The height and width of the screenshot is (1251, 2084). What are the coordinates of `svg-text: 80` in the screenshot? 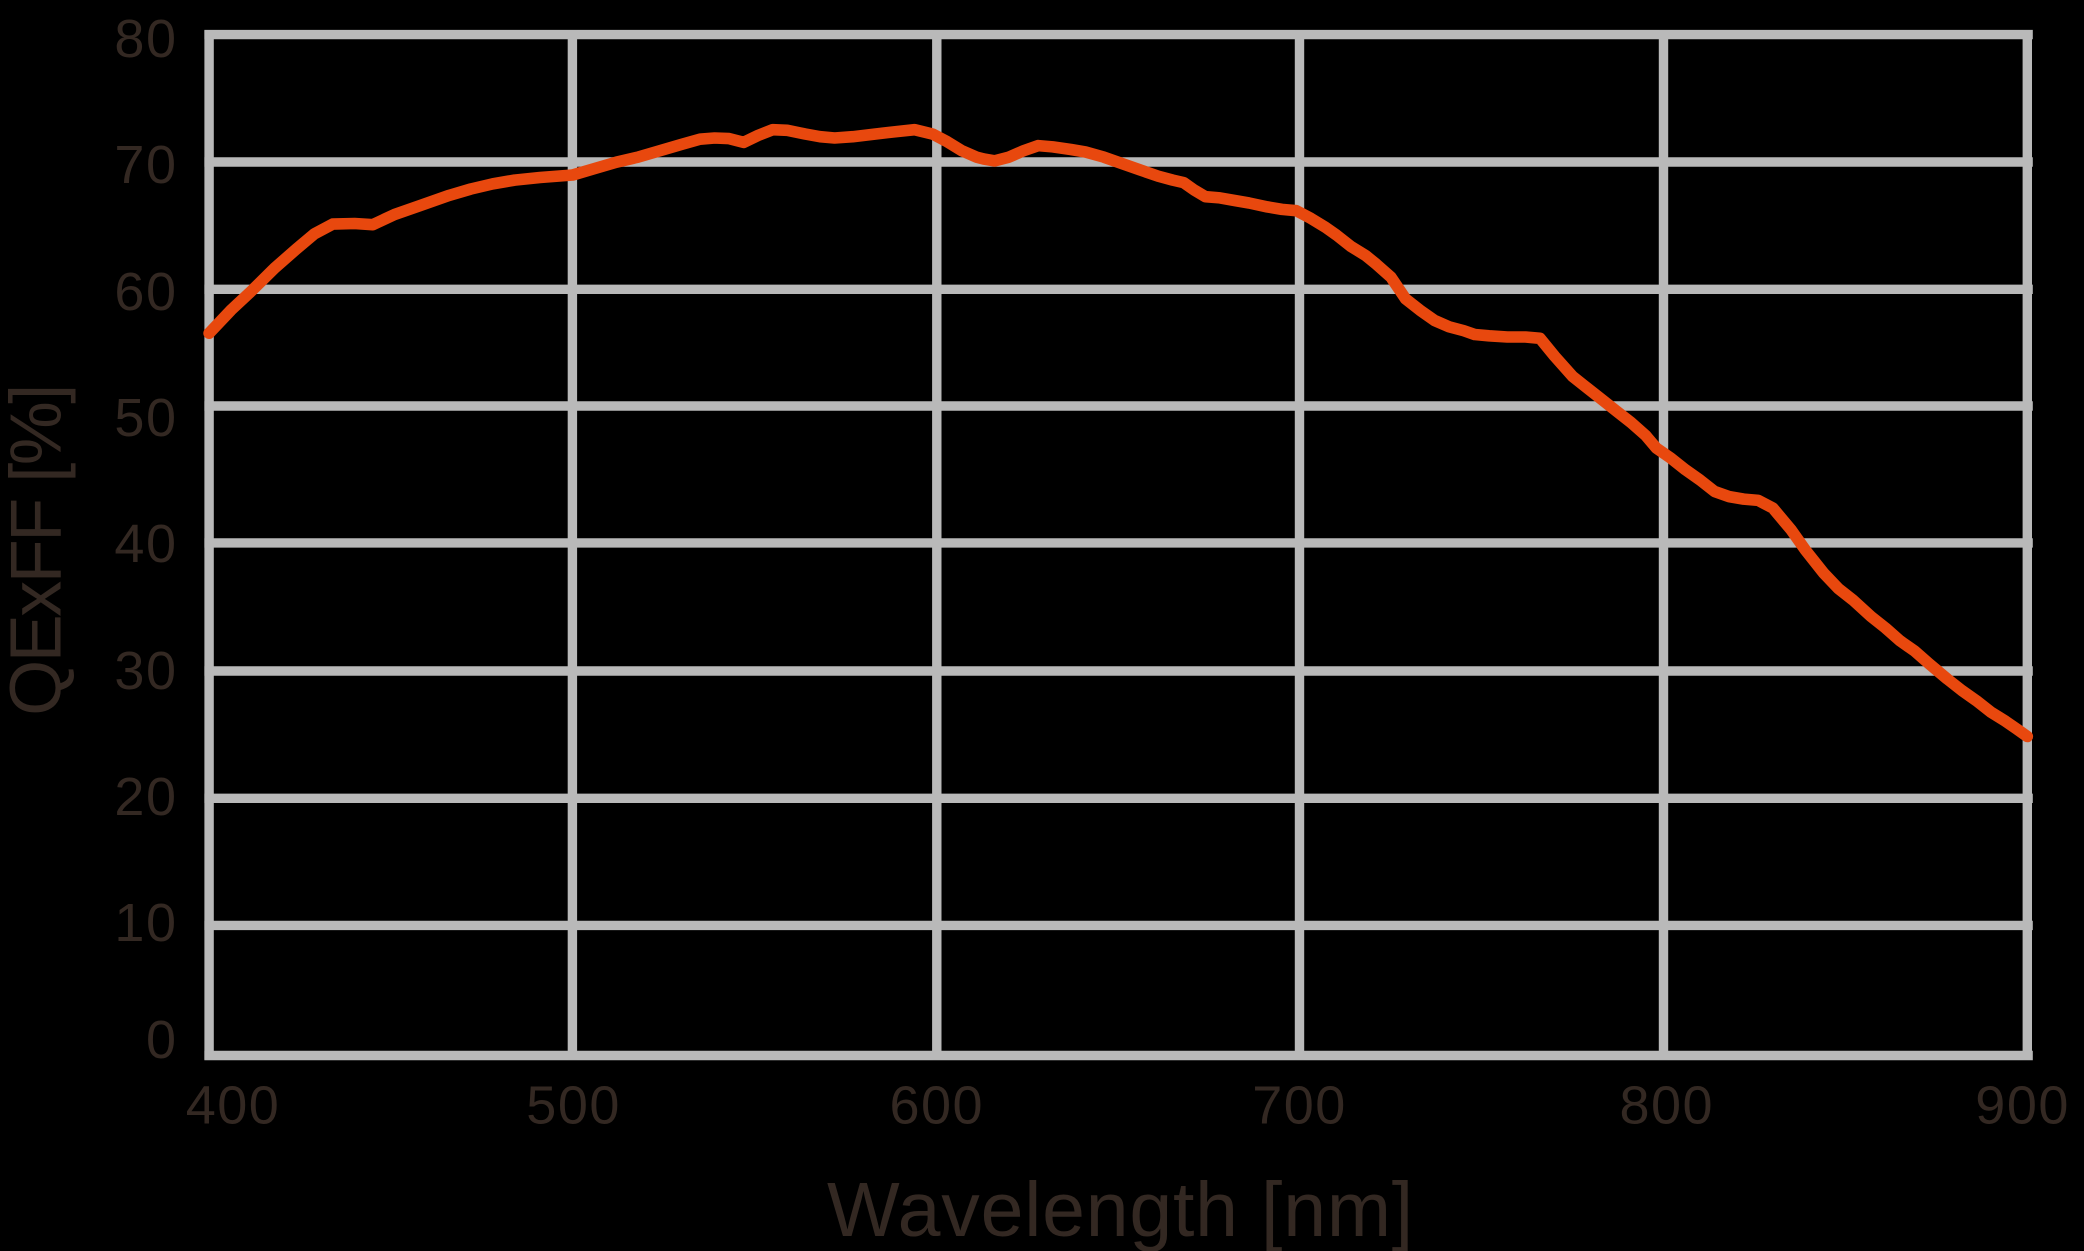 It's located at (145, 39).